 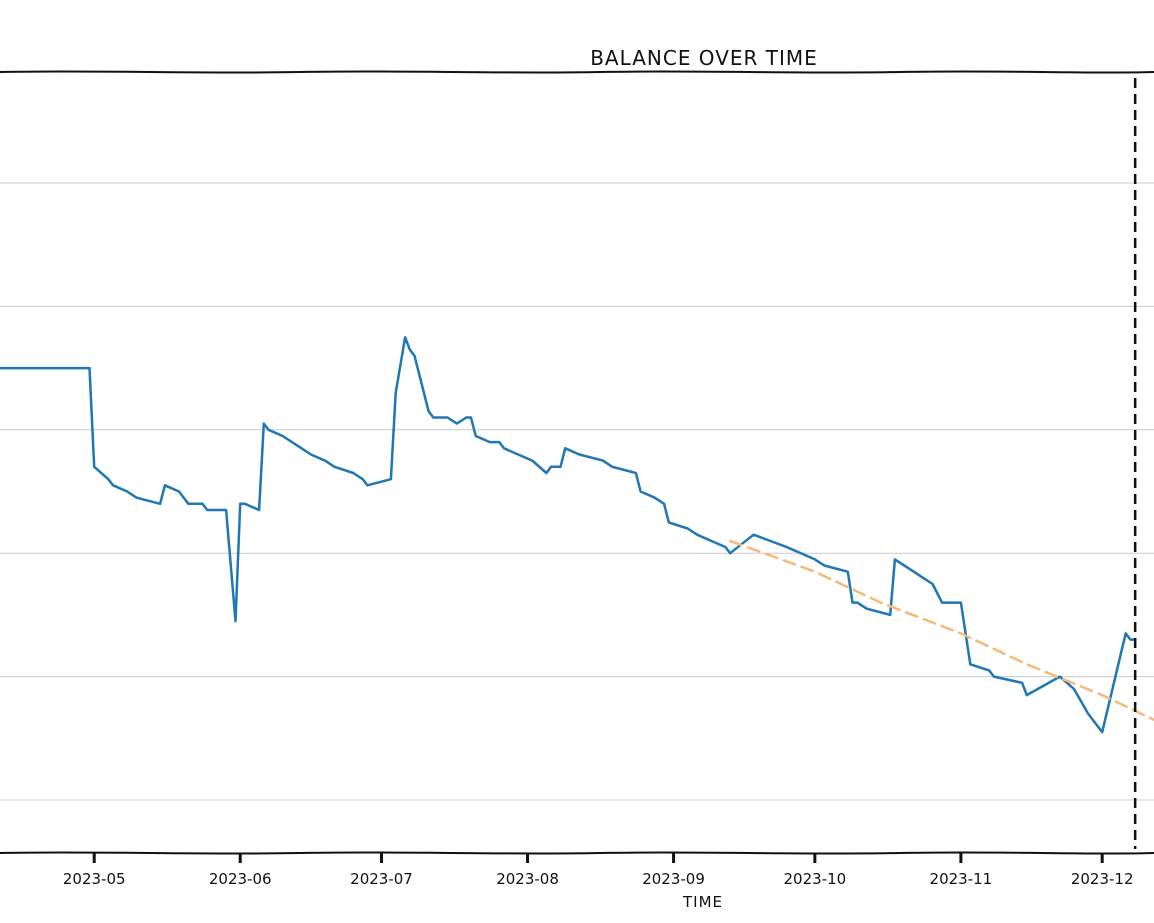 I want to click on x-tick-label: 2023-12, so click(x=1102, y=879).